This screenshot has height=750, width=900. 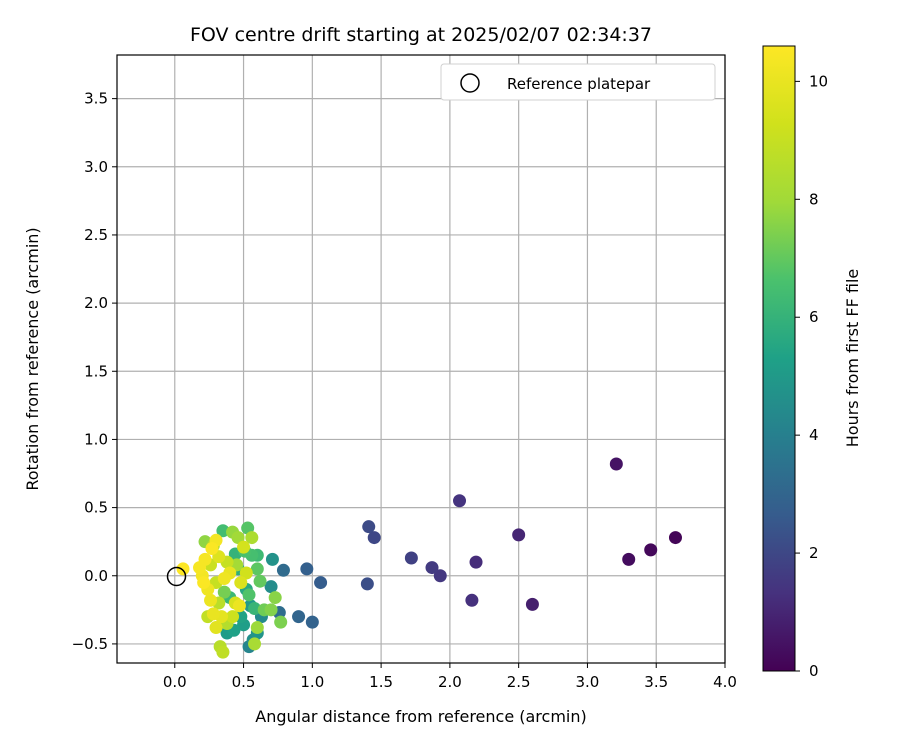 I want to click on colorbar-tick-label: 4, so click(x=814, y=435).